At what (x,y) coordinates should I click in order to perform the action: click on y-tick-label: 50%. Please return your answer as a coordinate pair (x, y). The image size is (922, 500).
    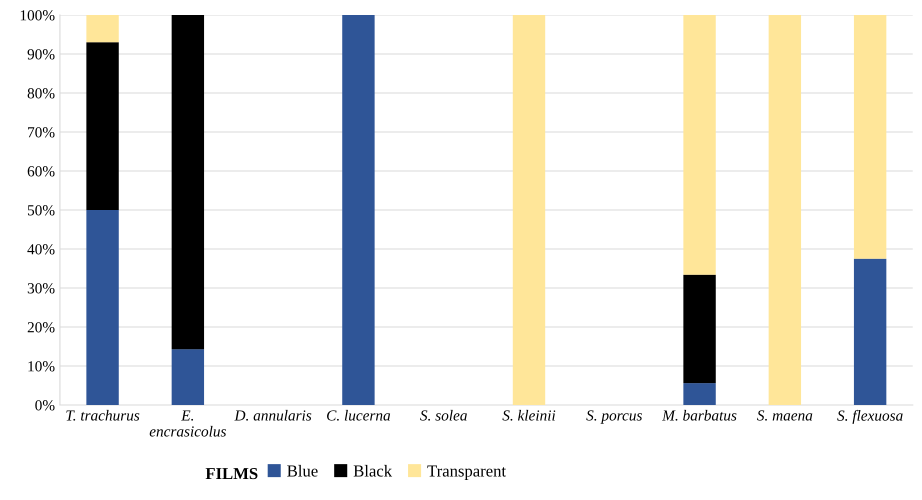
    Looking at the image, I should click on (41, 210).